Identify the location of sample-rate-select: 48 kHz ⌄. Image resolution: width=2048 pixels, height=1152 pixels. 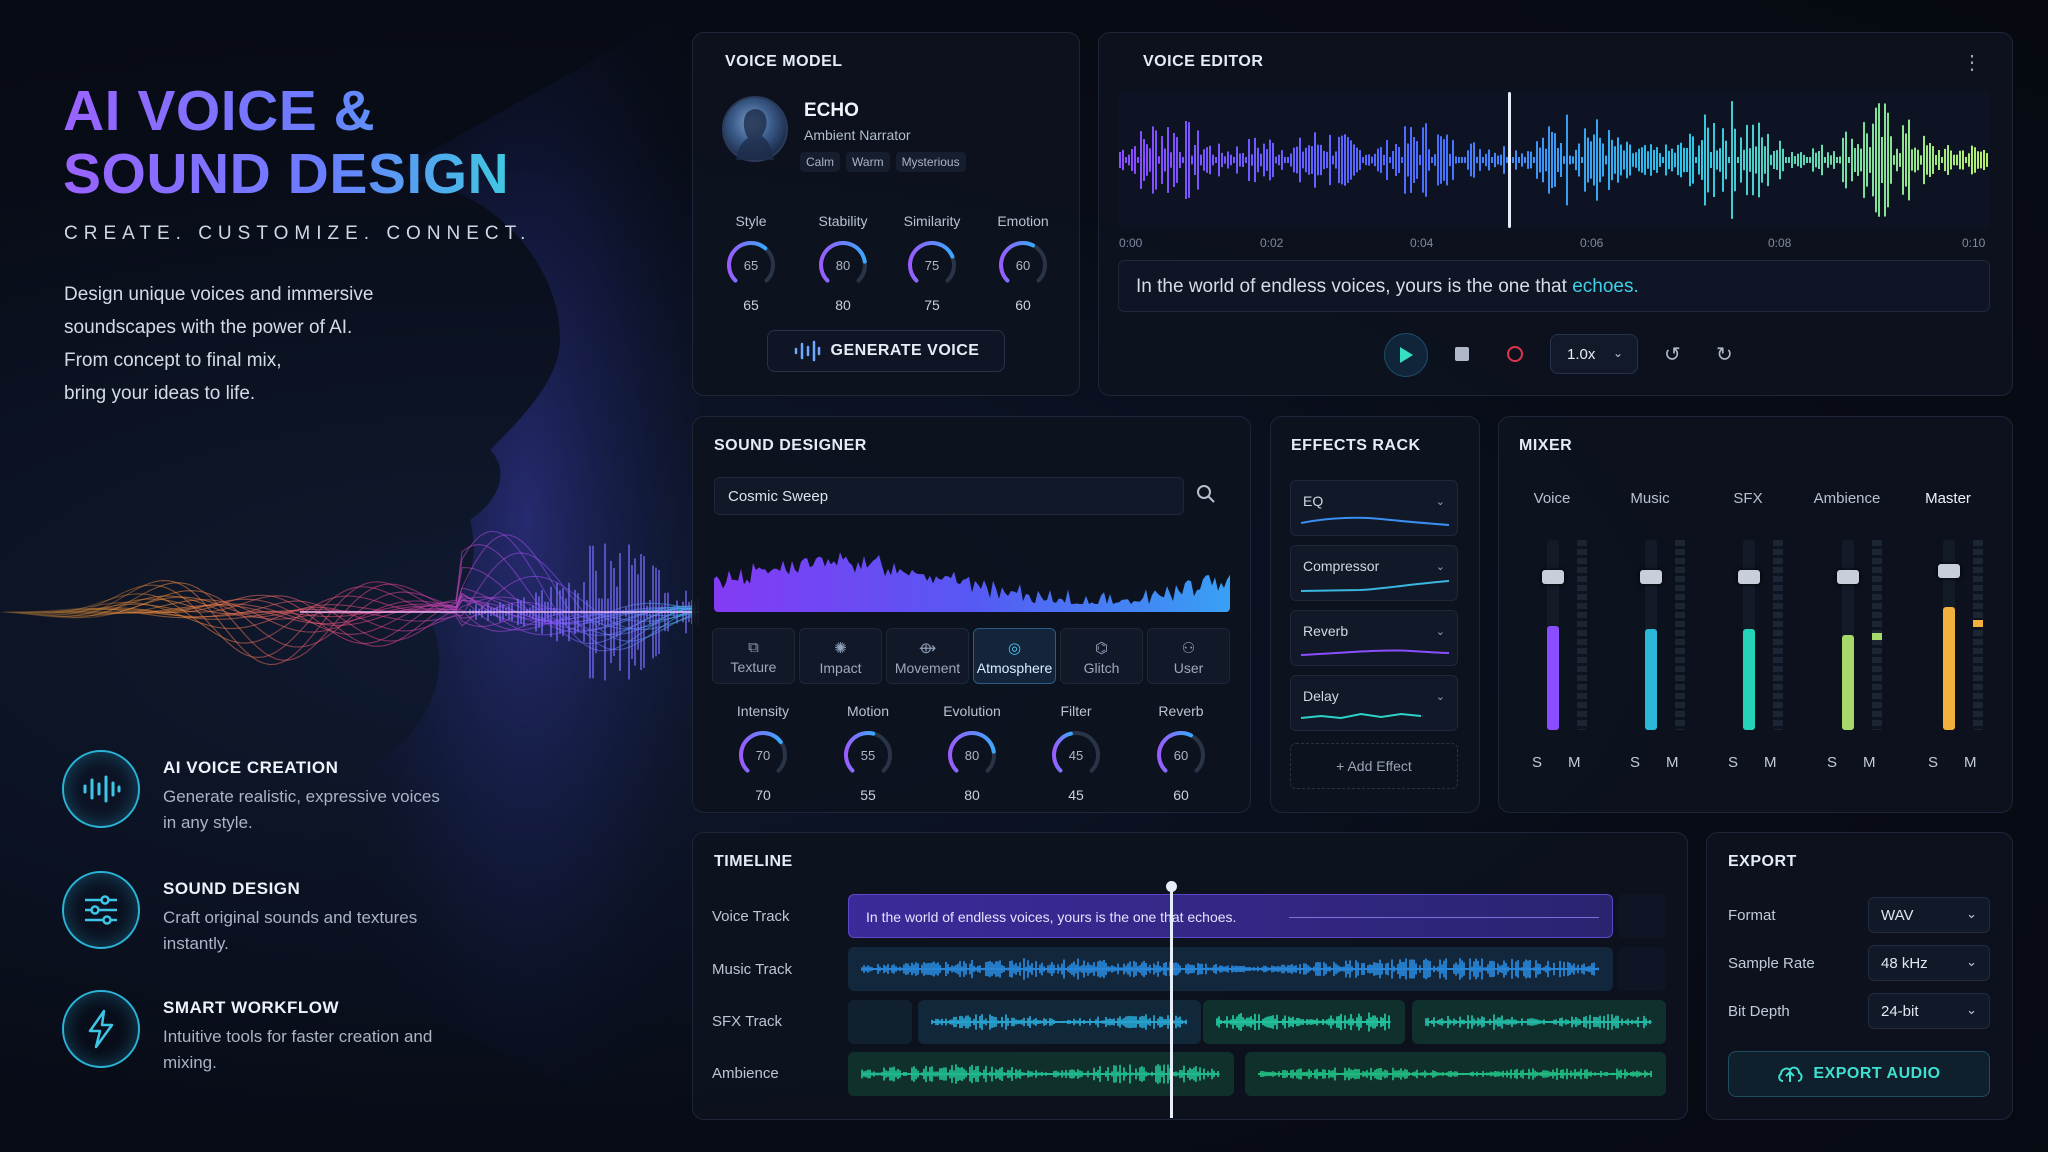
(1929, 963).